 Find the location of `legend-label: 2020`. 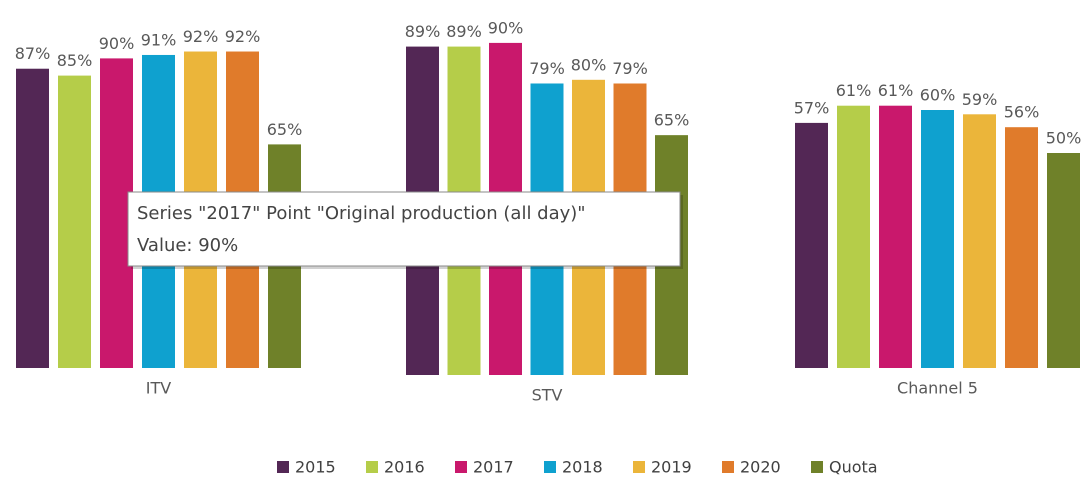

legend-label: 2020 is located at coordinates (760, 467).